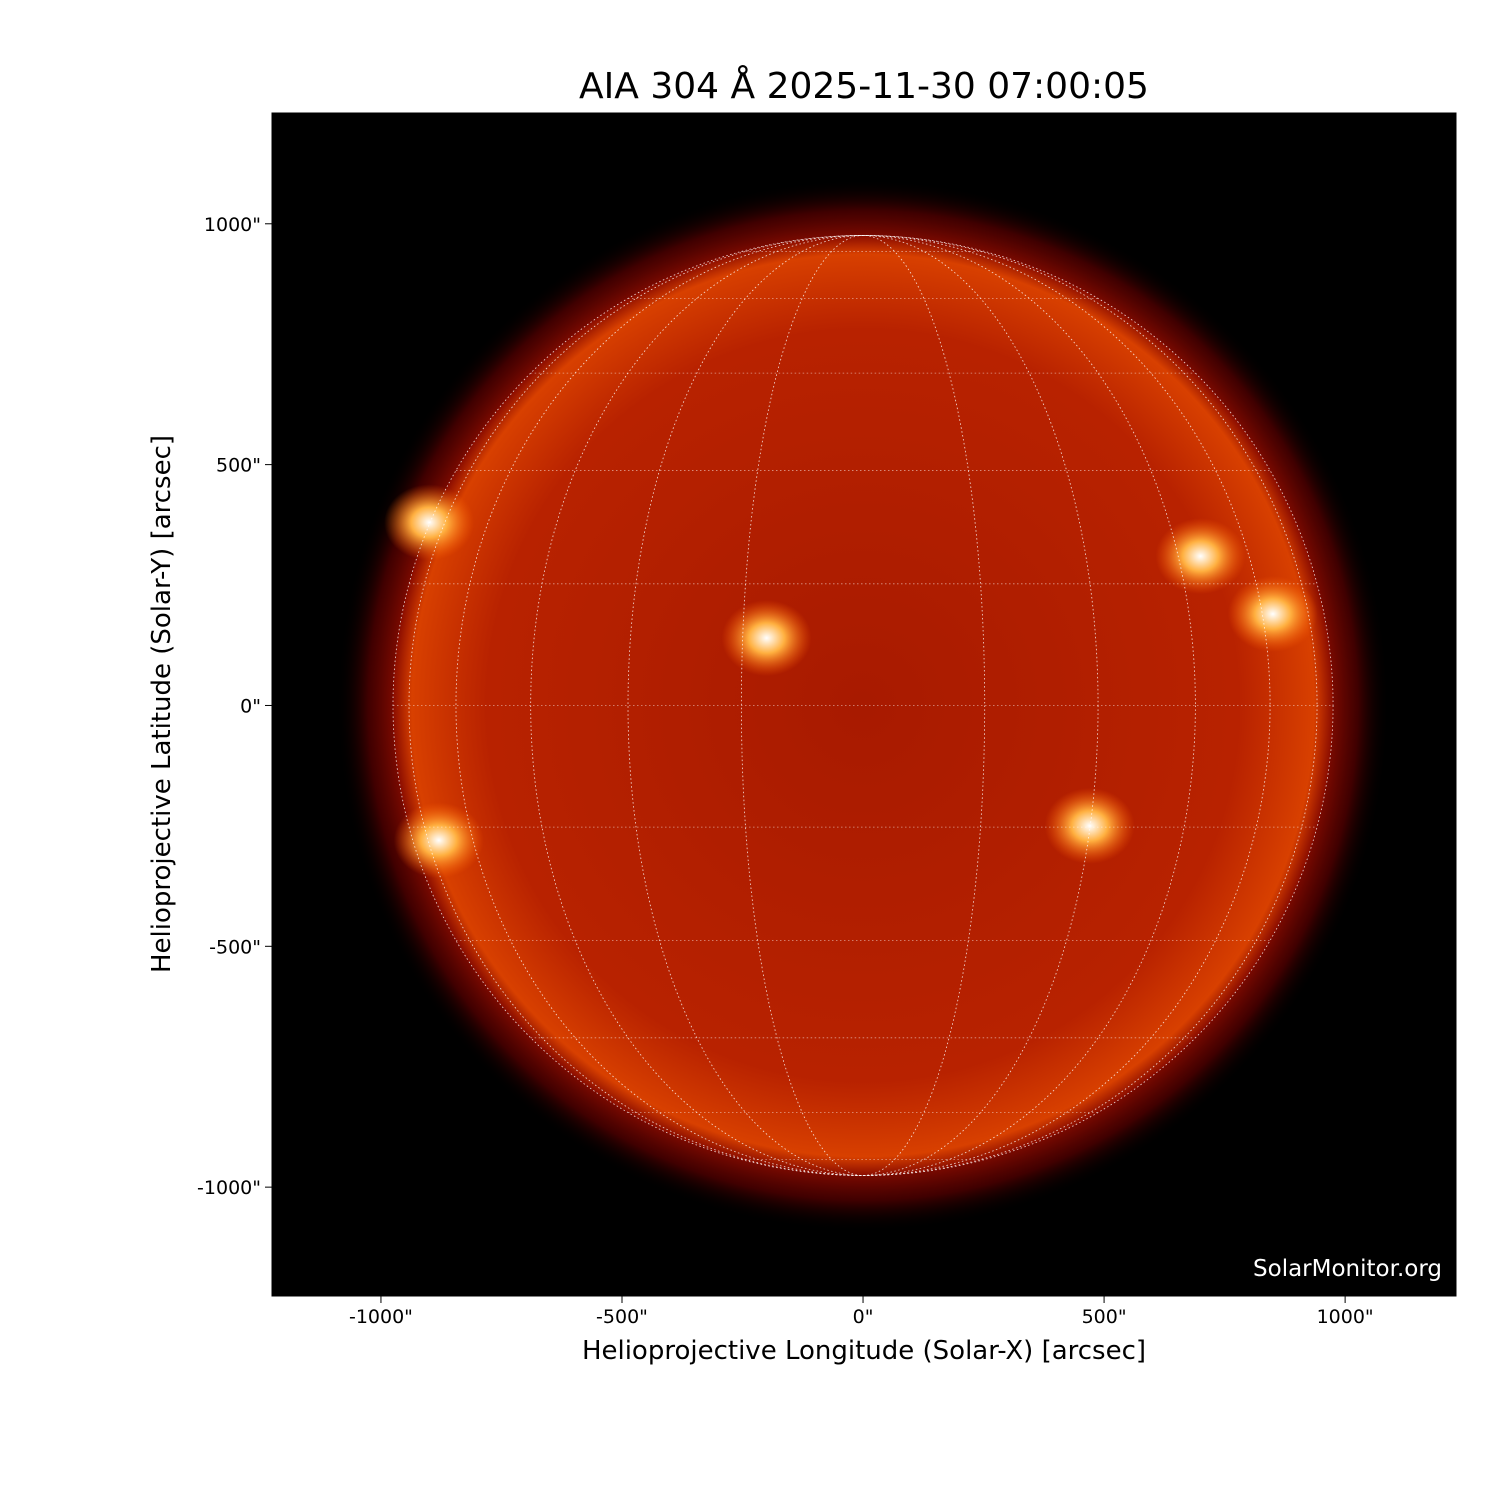  I want to click on x-tick-label: -1000", so click(381, 1317).